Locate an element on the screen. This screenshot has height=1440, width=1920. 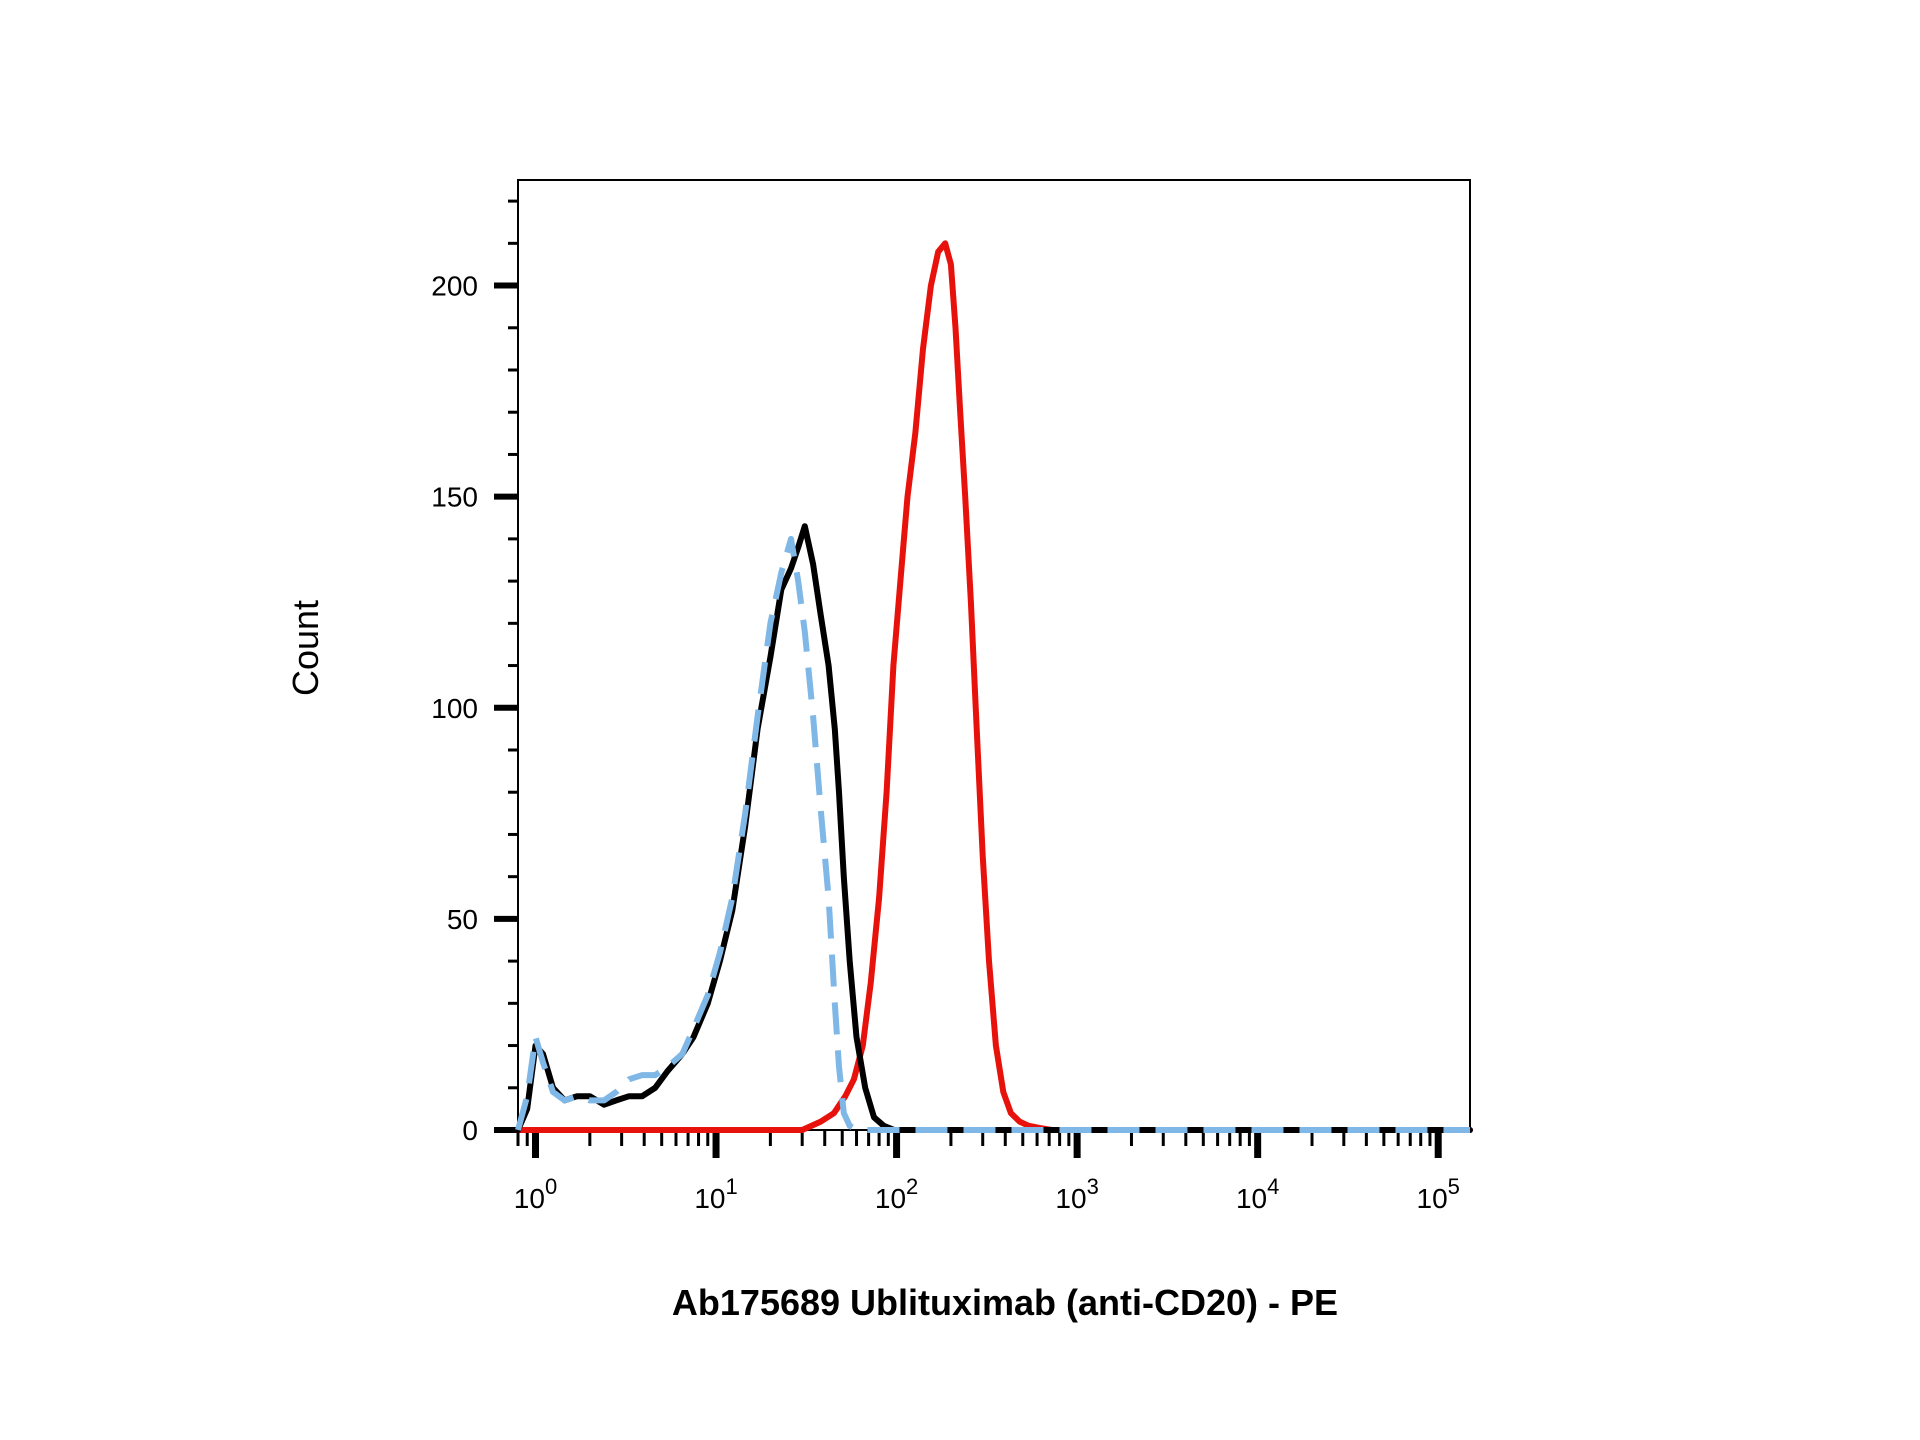
x-tick-label: 10⁰ is located at coordinates (535, 1194).